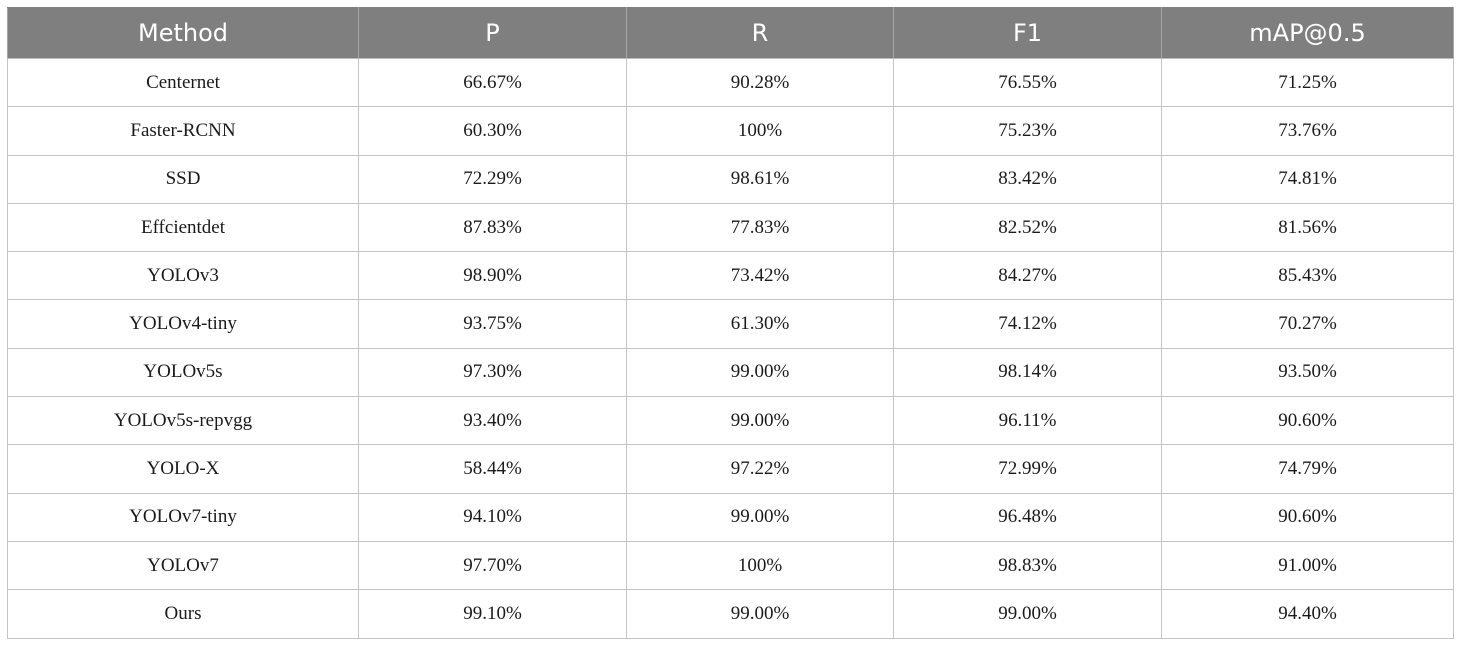 The image size is (1460, 647). Describe the element at coordinates (760, 33) in the screenshot. I see `header-r: R` at that location.